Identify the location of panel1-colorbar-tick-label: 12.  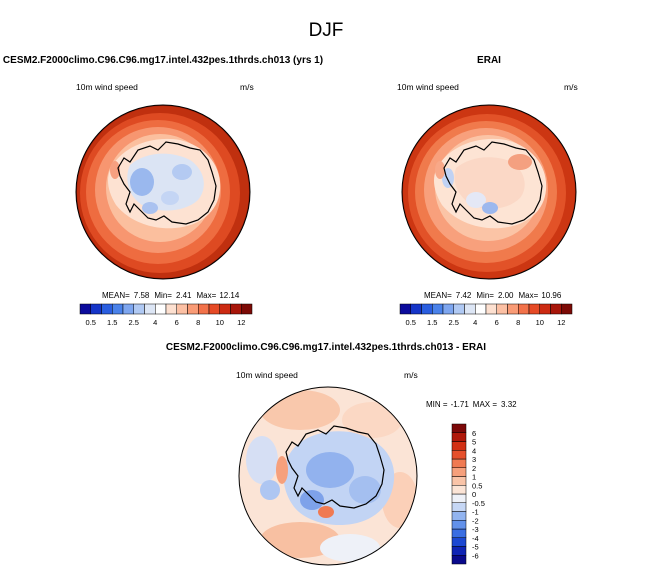
(241, 322).